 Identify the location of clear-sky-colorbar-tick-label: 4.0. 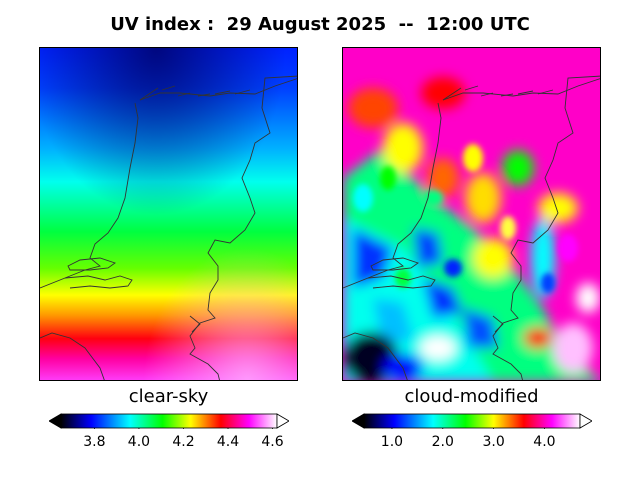
(139, 442).